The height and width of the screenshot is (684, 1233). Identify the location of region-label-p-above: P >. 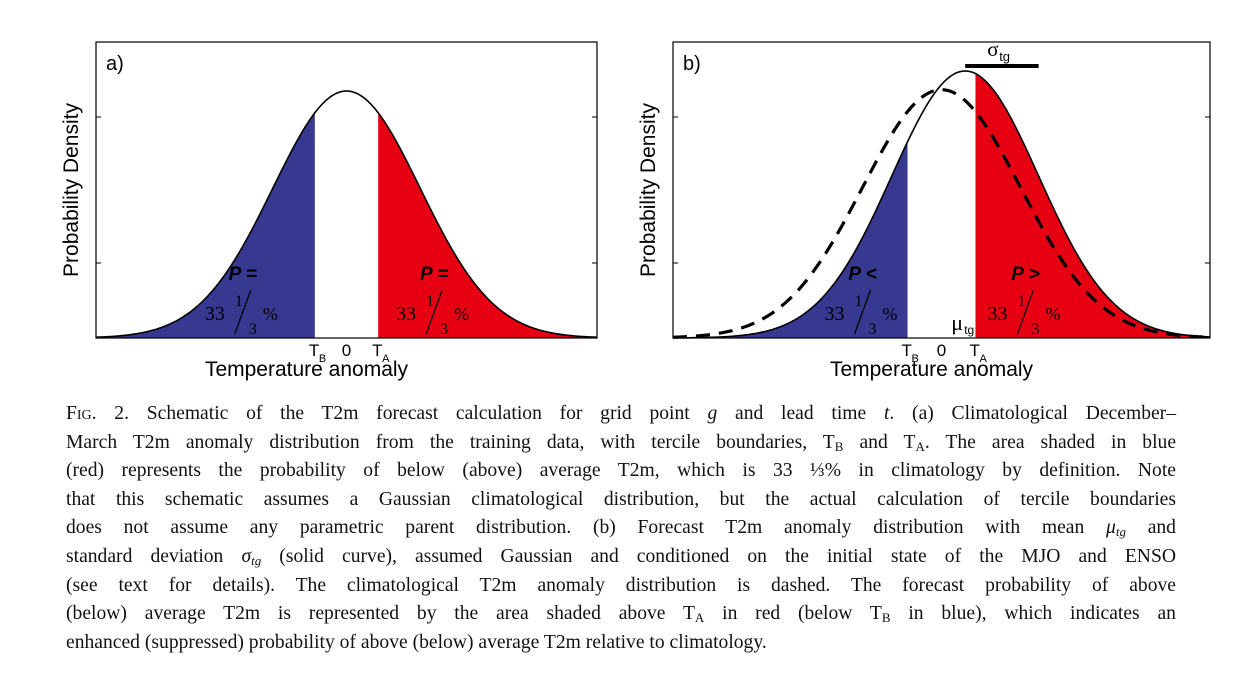
(1025, 274).